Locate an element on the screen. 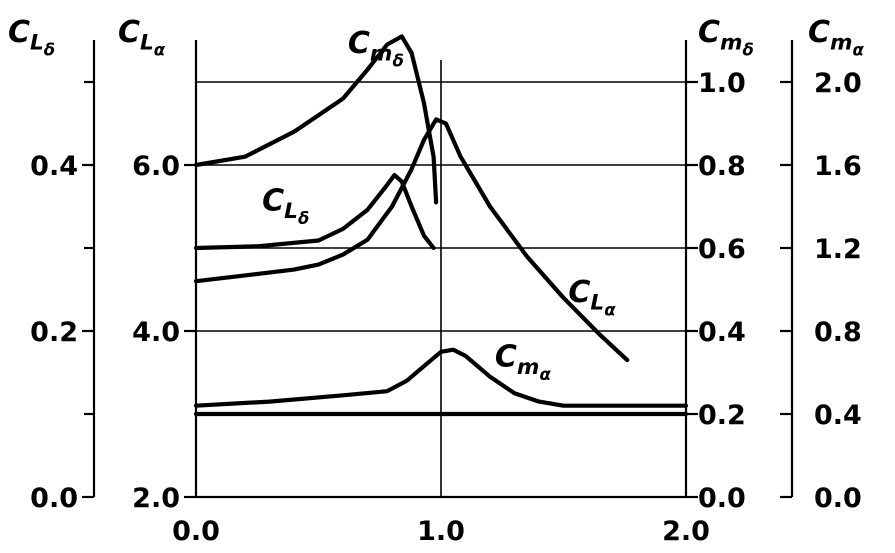 This screenshot has height=553, width=895. tick-label-cm_delta-3: 0.4 is located at coordinates (722, 332).